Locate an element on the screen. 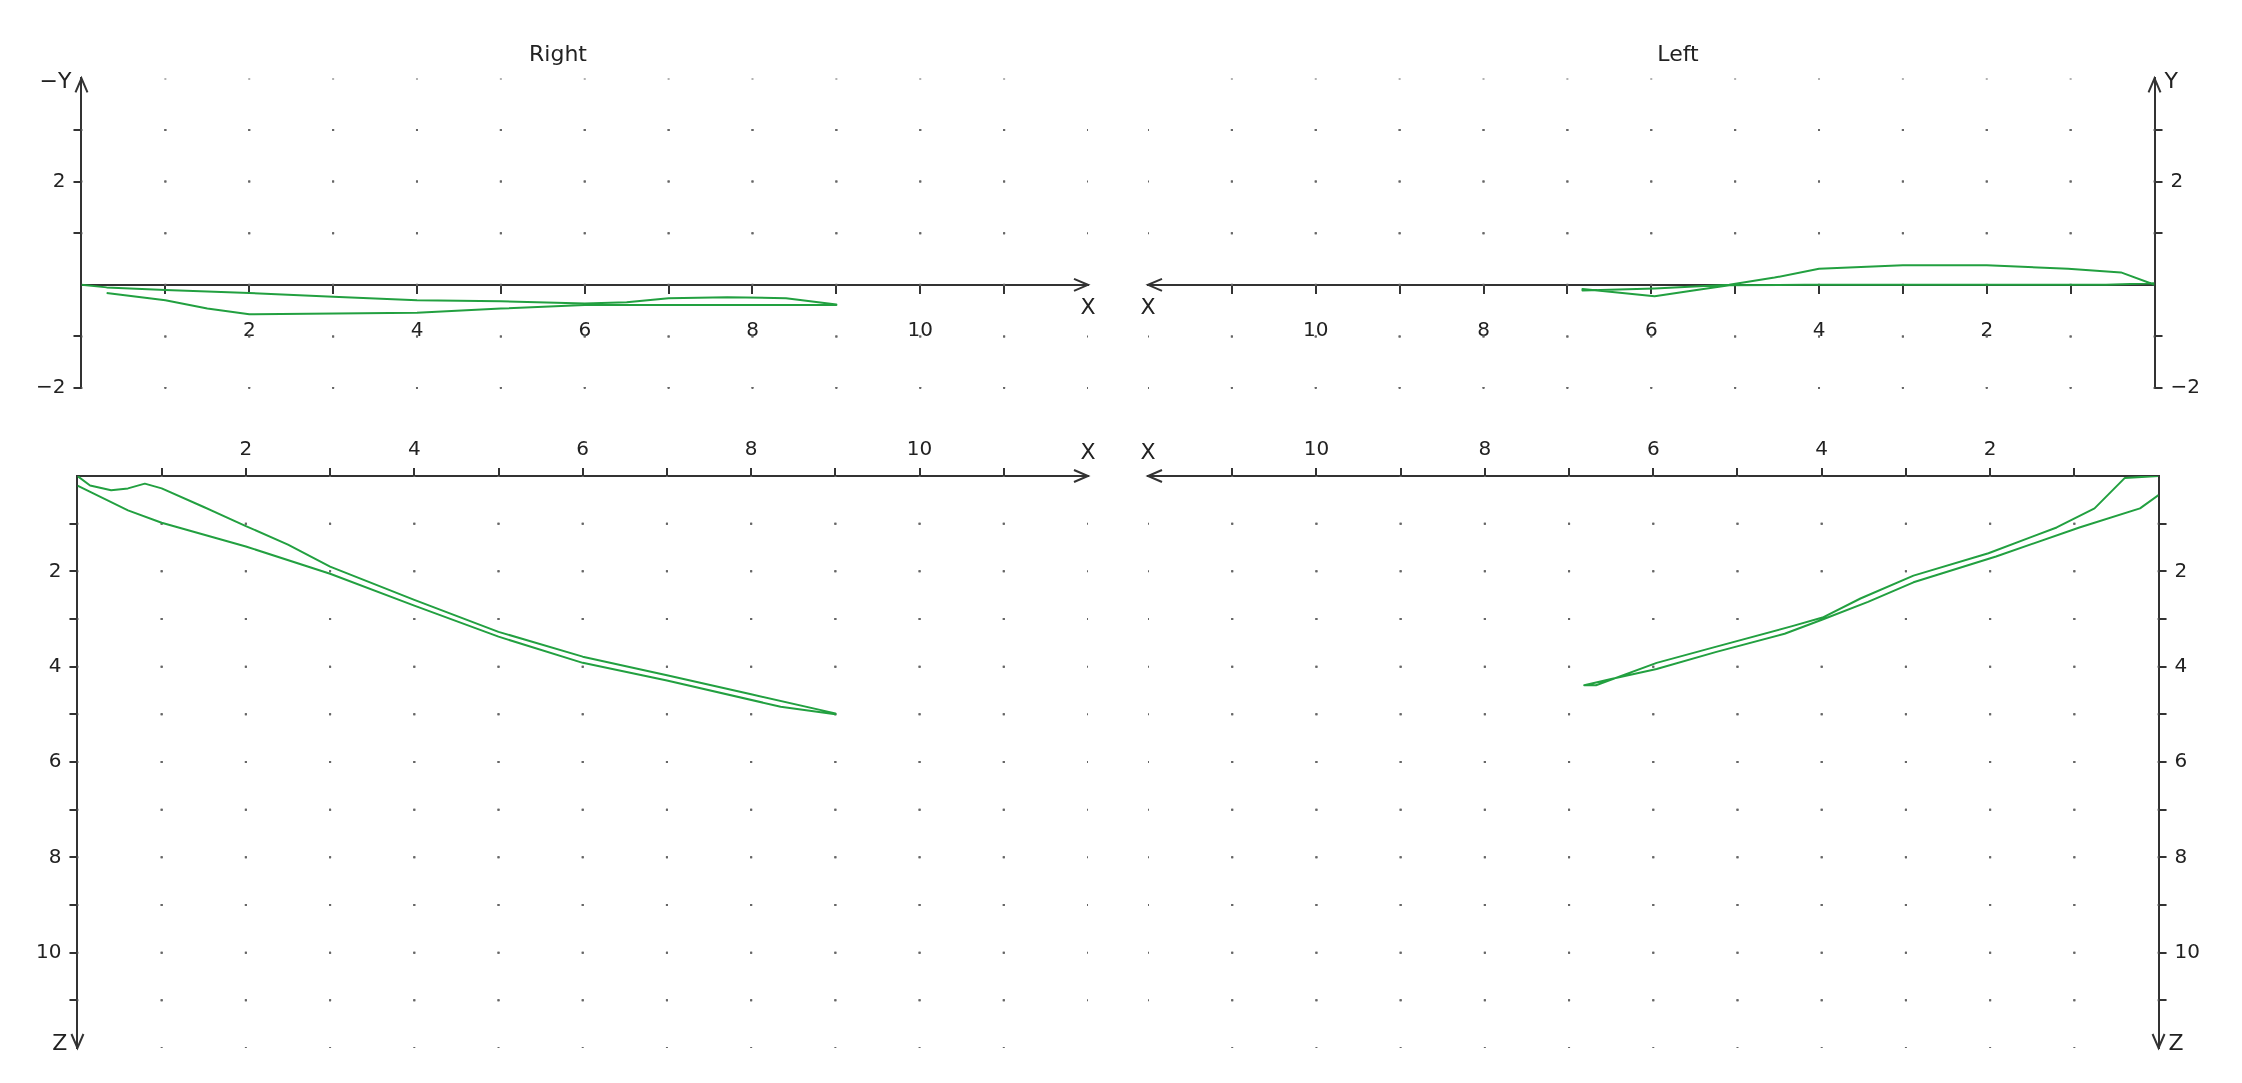 The image size is (2242, 1083). y-axis-title: Y is located at coordinates (2171, 81).